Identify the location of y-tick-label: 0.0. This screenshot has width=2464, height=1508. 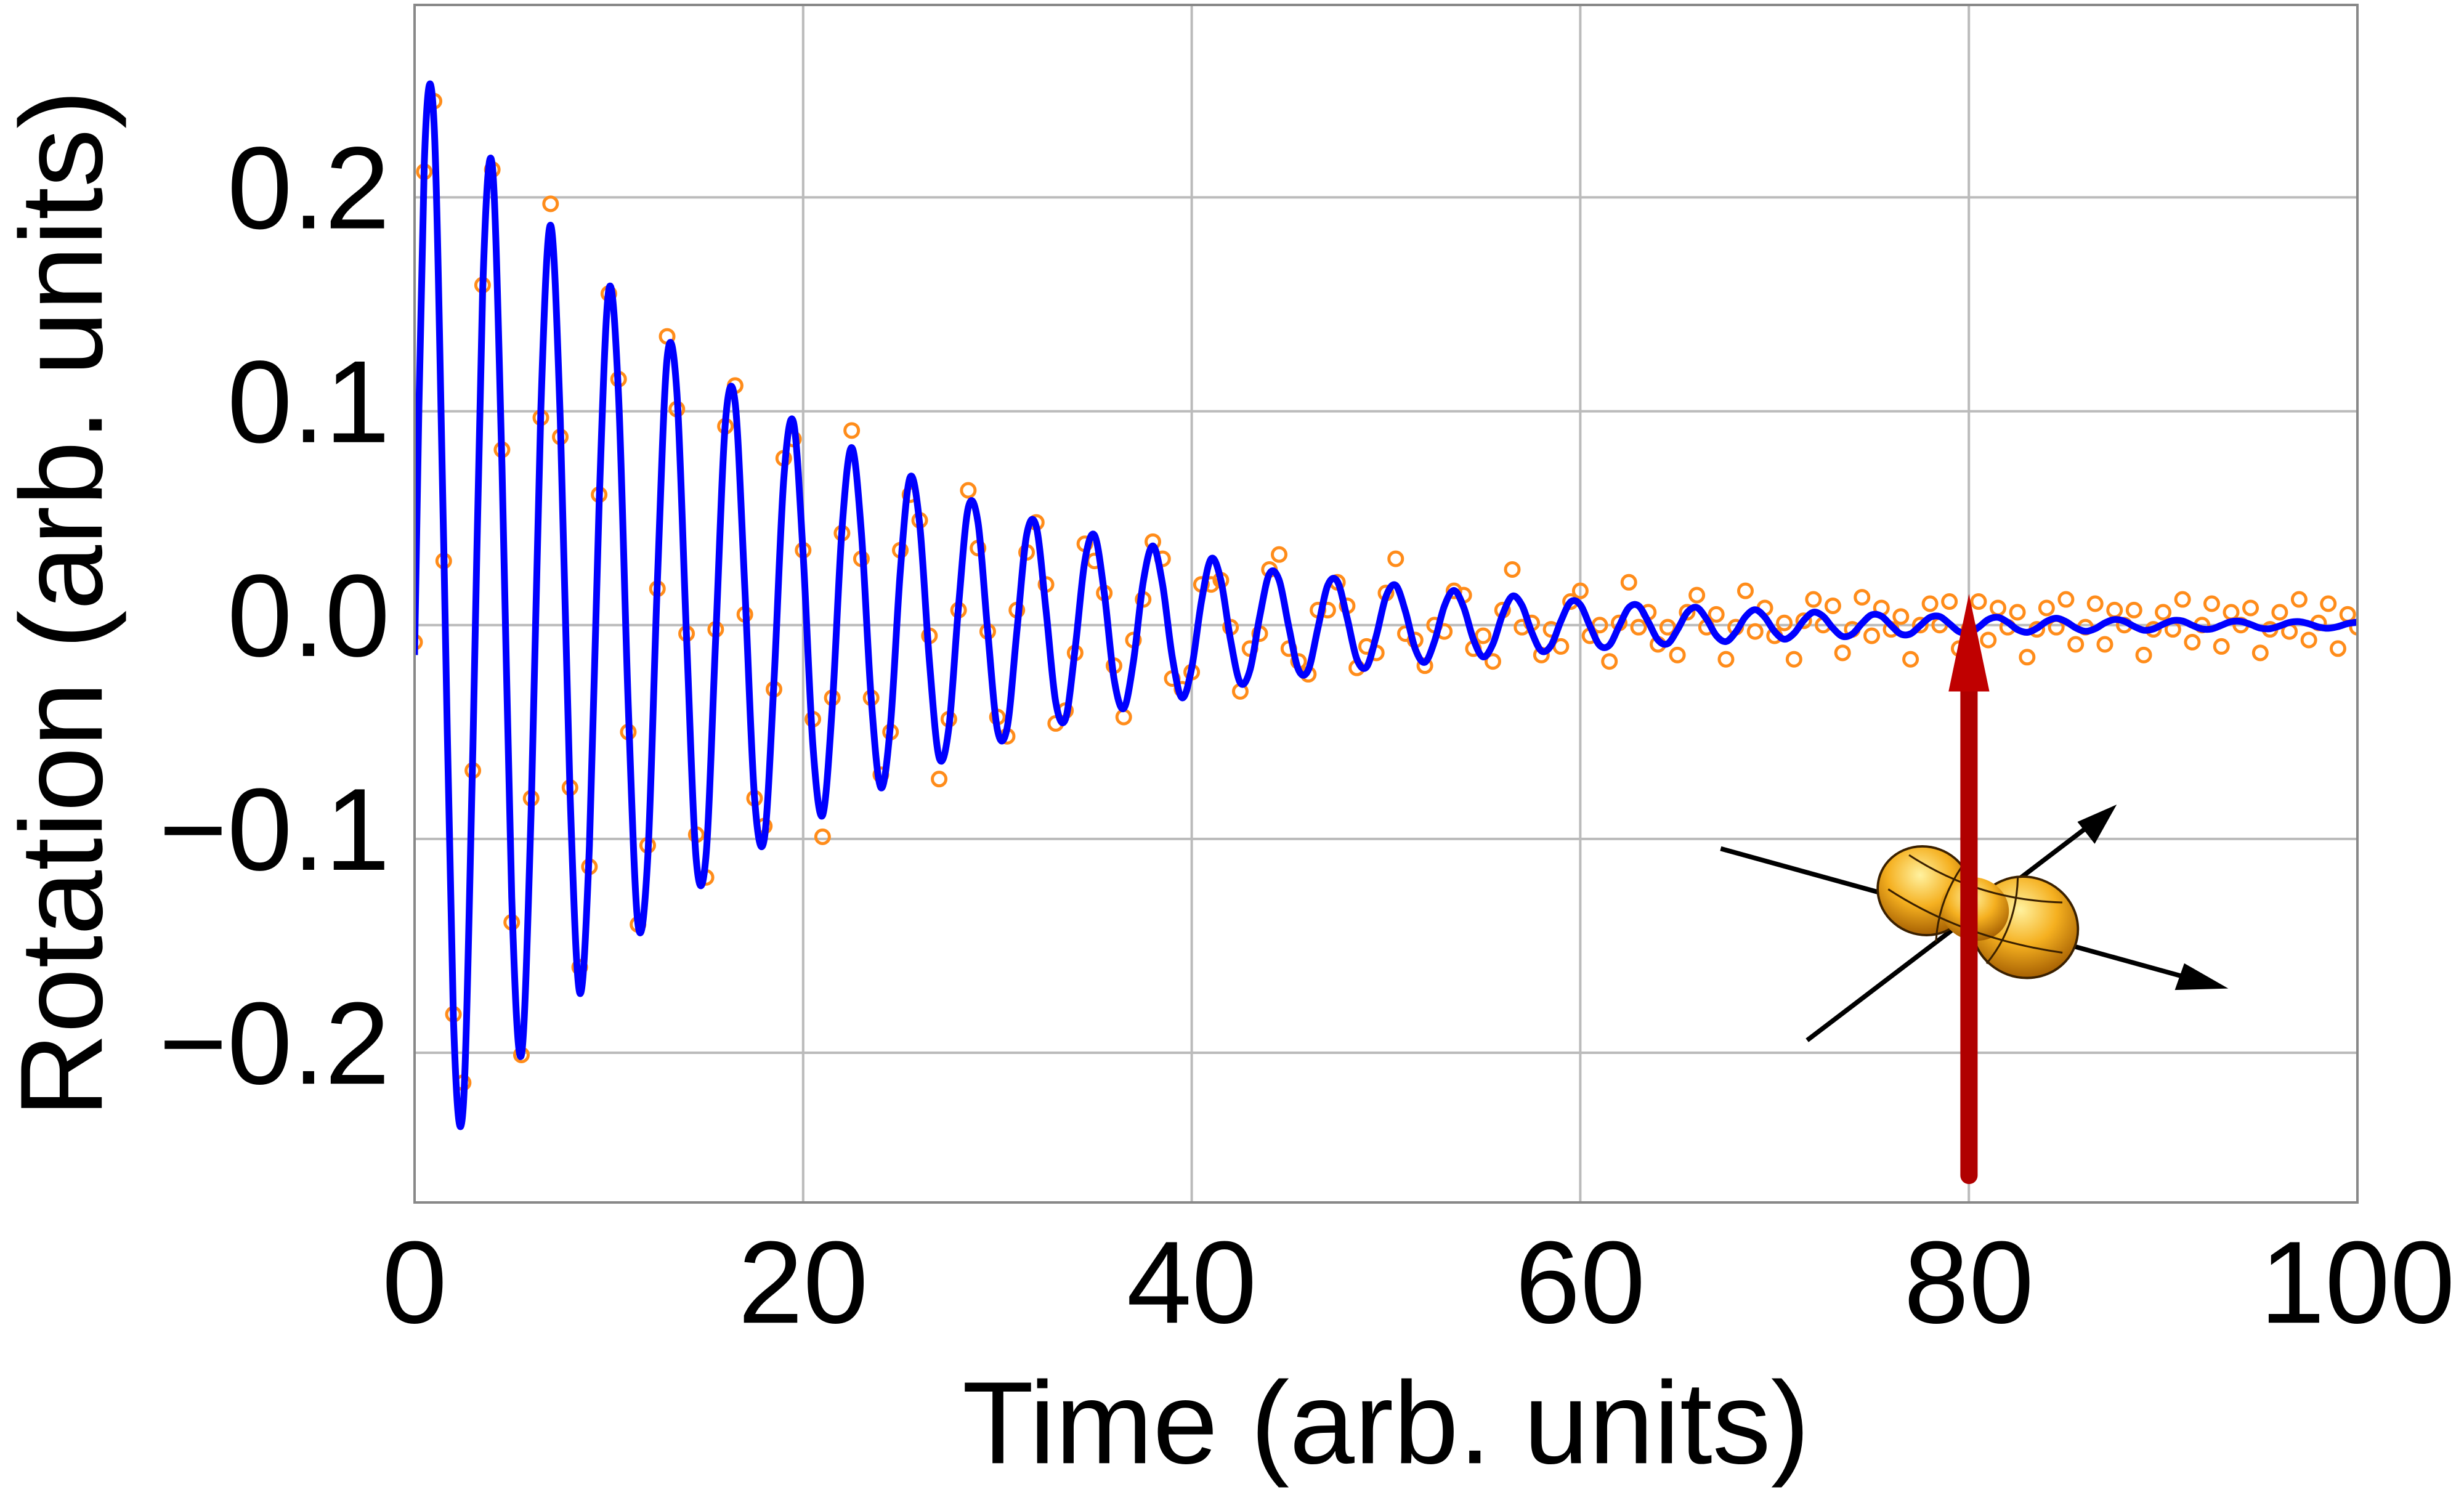
(308, 616).